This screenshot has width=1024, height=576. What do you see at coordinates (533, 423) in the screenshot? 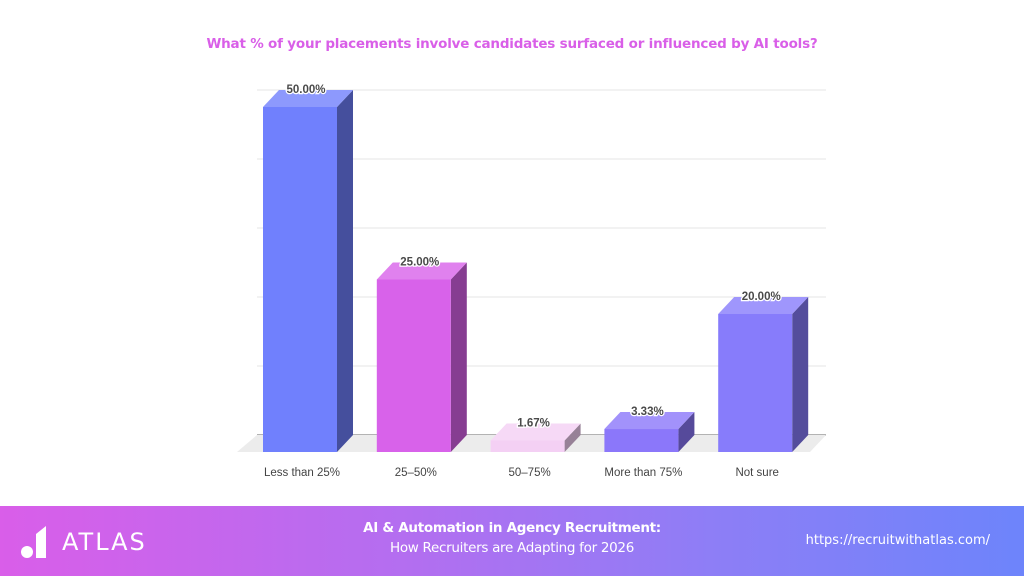
I see `value-label: 1.67%` at bounding box center [533, 423].